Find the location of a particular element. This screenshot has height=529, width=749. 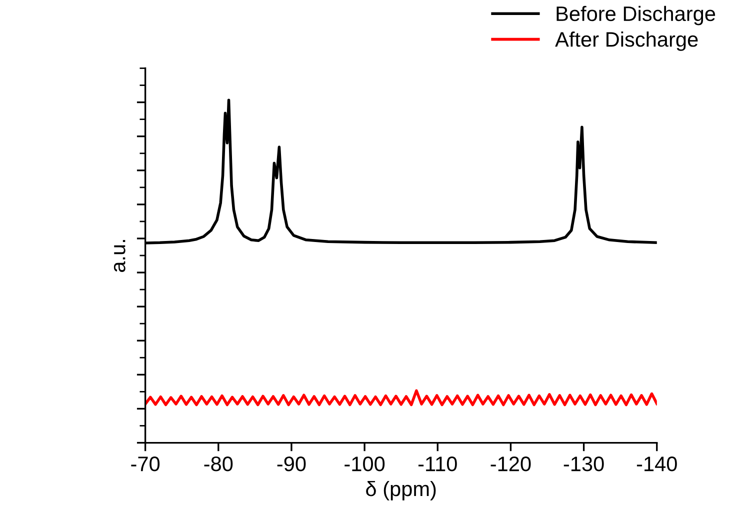

x-tick-label: -100 is located at coordinates (364, 464).